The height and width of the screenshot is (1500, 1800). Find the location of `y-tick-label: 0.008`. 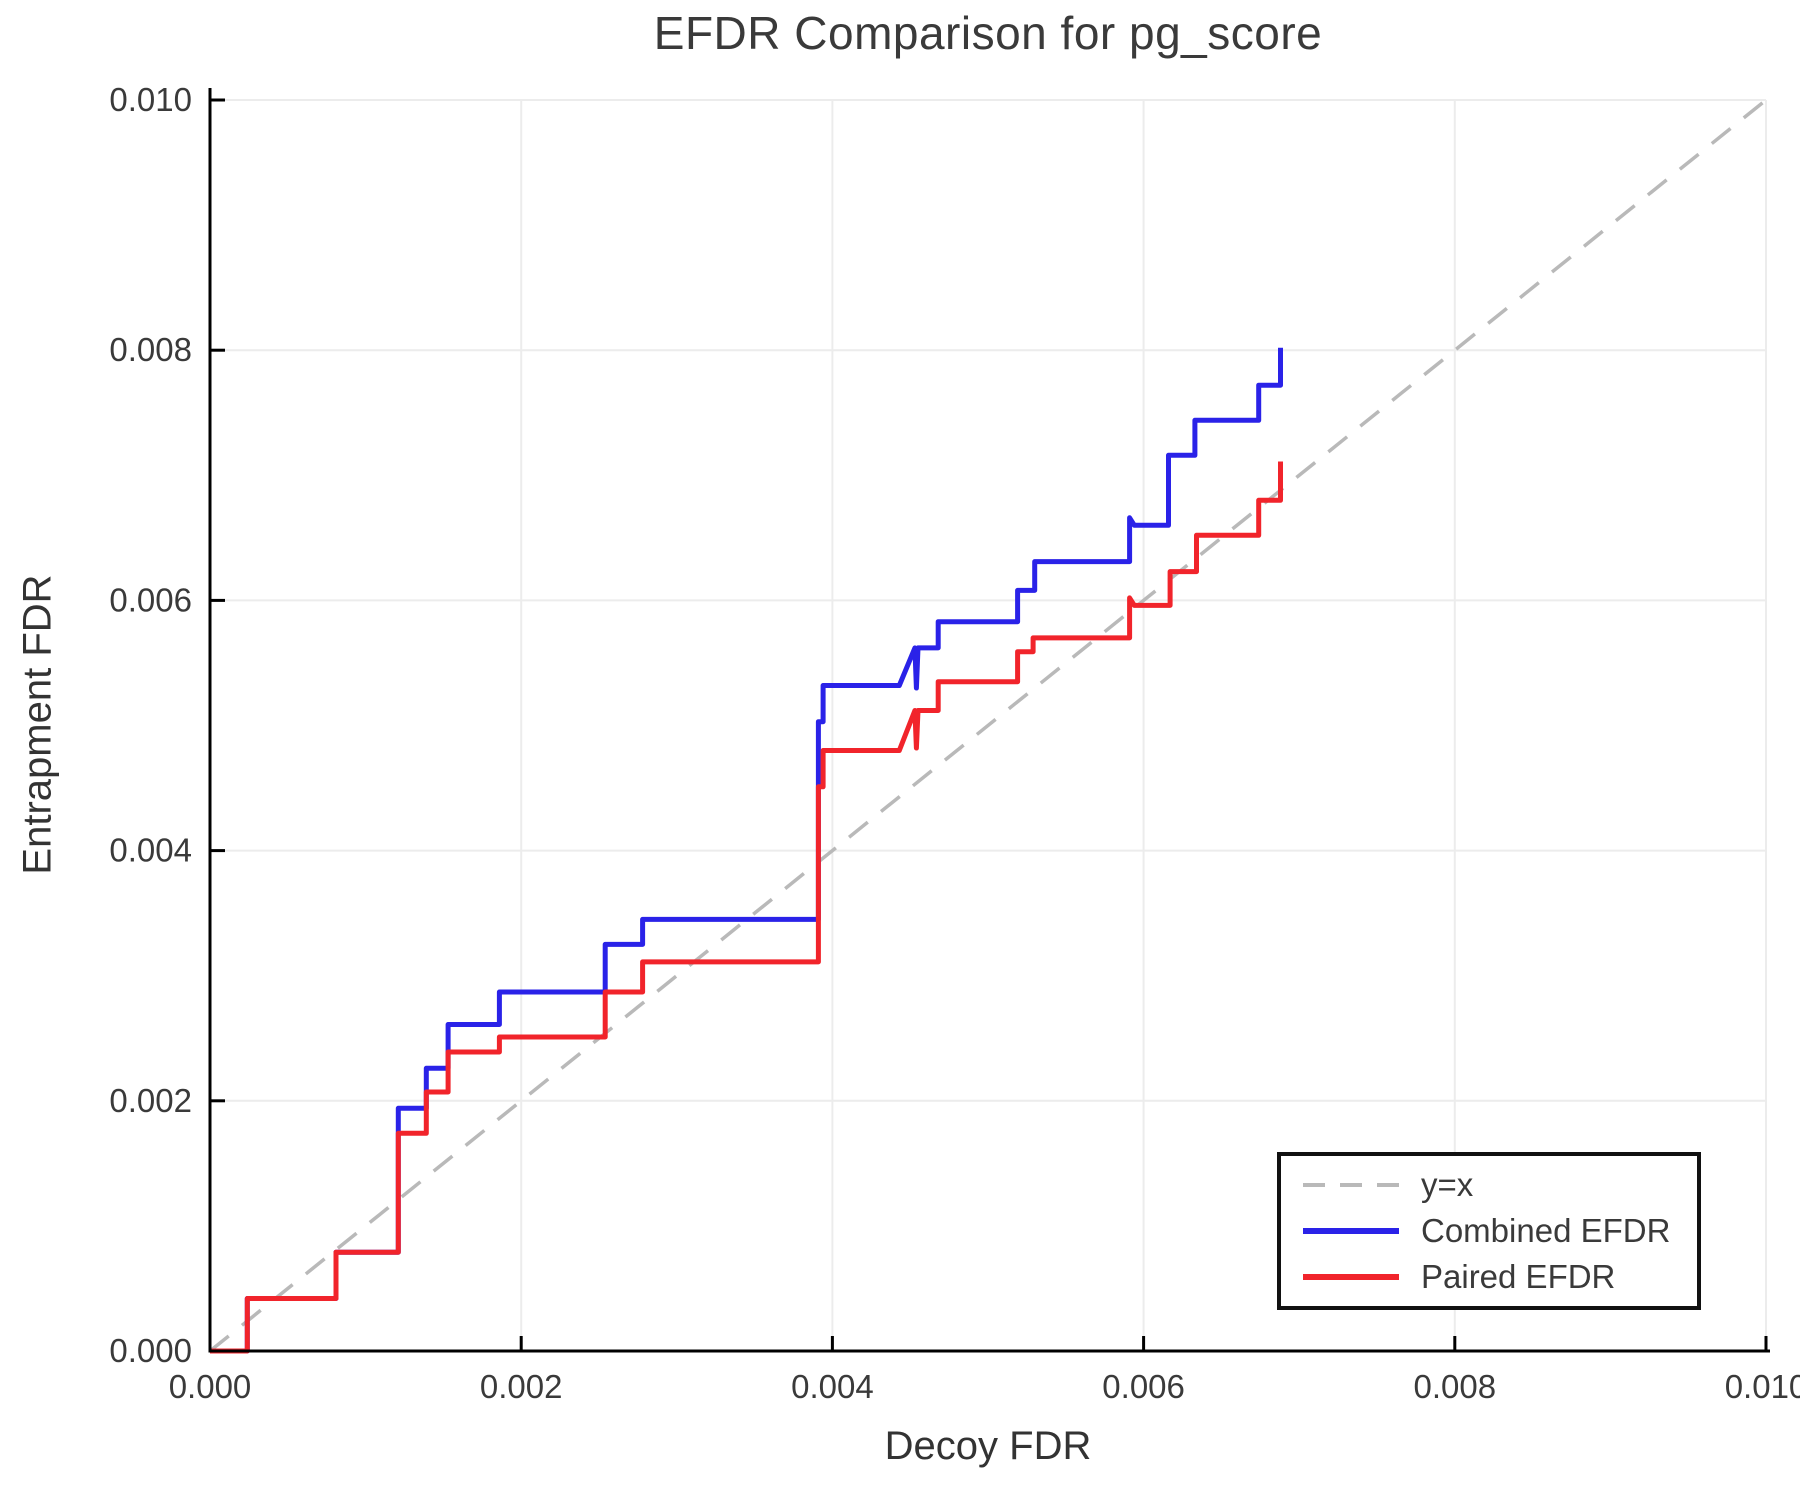

y-tick-label: 0.008 is located at coordinates (150, 349).